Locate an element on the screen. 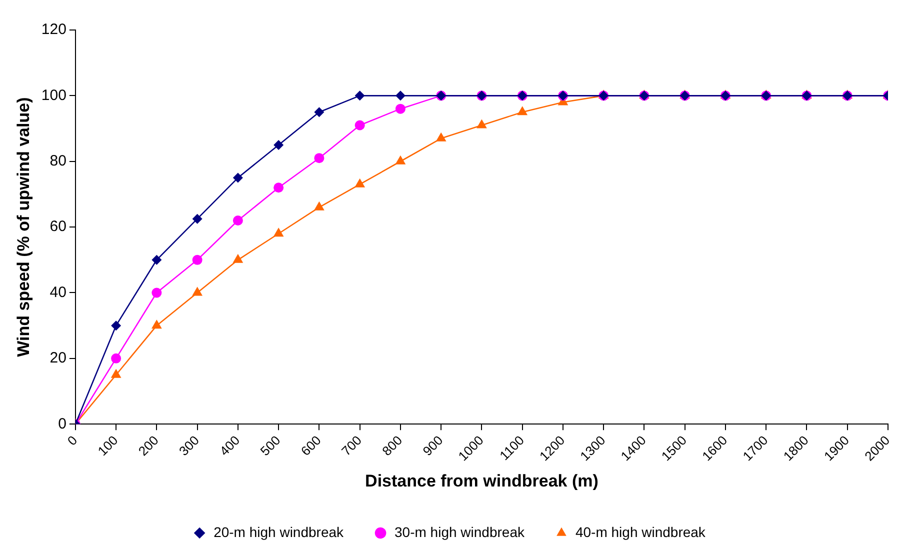 The image size is (918, 560). y-tick-label: 60 is located at coordinates (58, 227).